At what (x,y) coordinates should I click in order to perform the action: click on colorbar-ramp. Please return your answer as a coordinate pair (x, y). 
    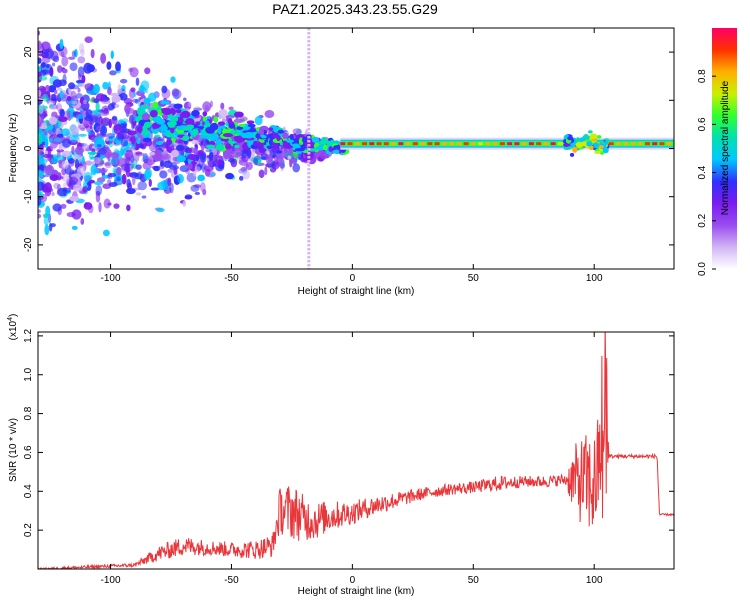
    Looking at the image, I should click on (724, 148).